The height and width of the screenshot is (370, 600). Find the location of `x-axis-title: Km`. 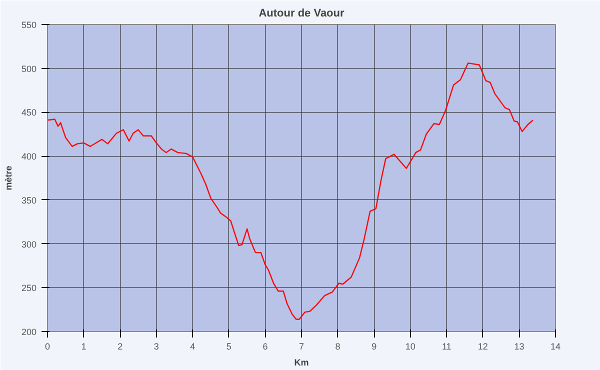

x-axis-title: Km is located at coordinates (301, 363).